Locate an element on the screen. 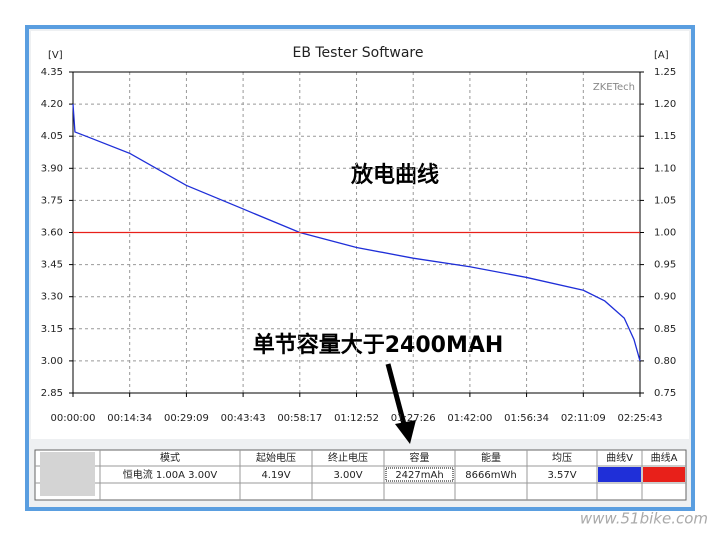 The height and width of the screenshot is (534, 720). arrow is located at coordinates (396, 396).